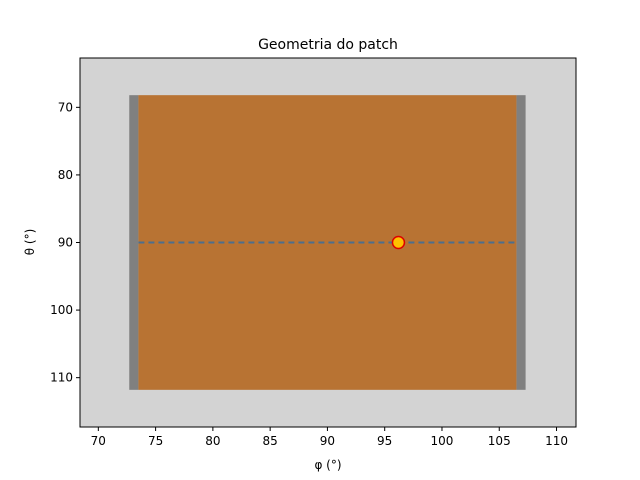 The image size is (640, 480). I want to click on x-tick-label: 75, so click(155, 441).